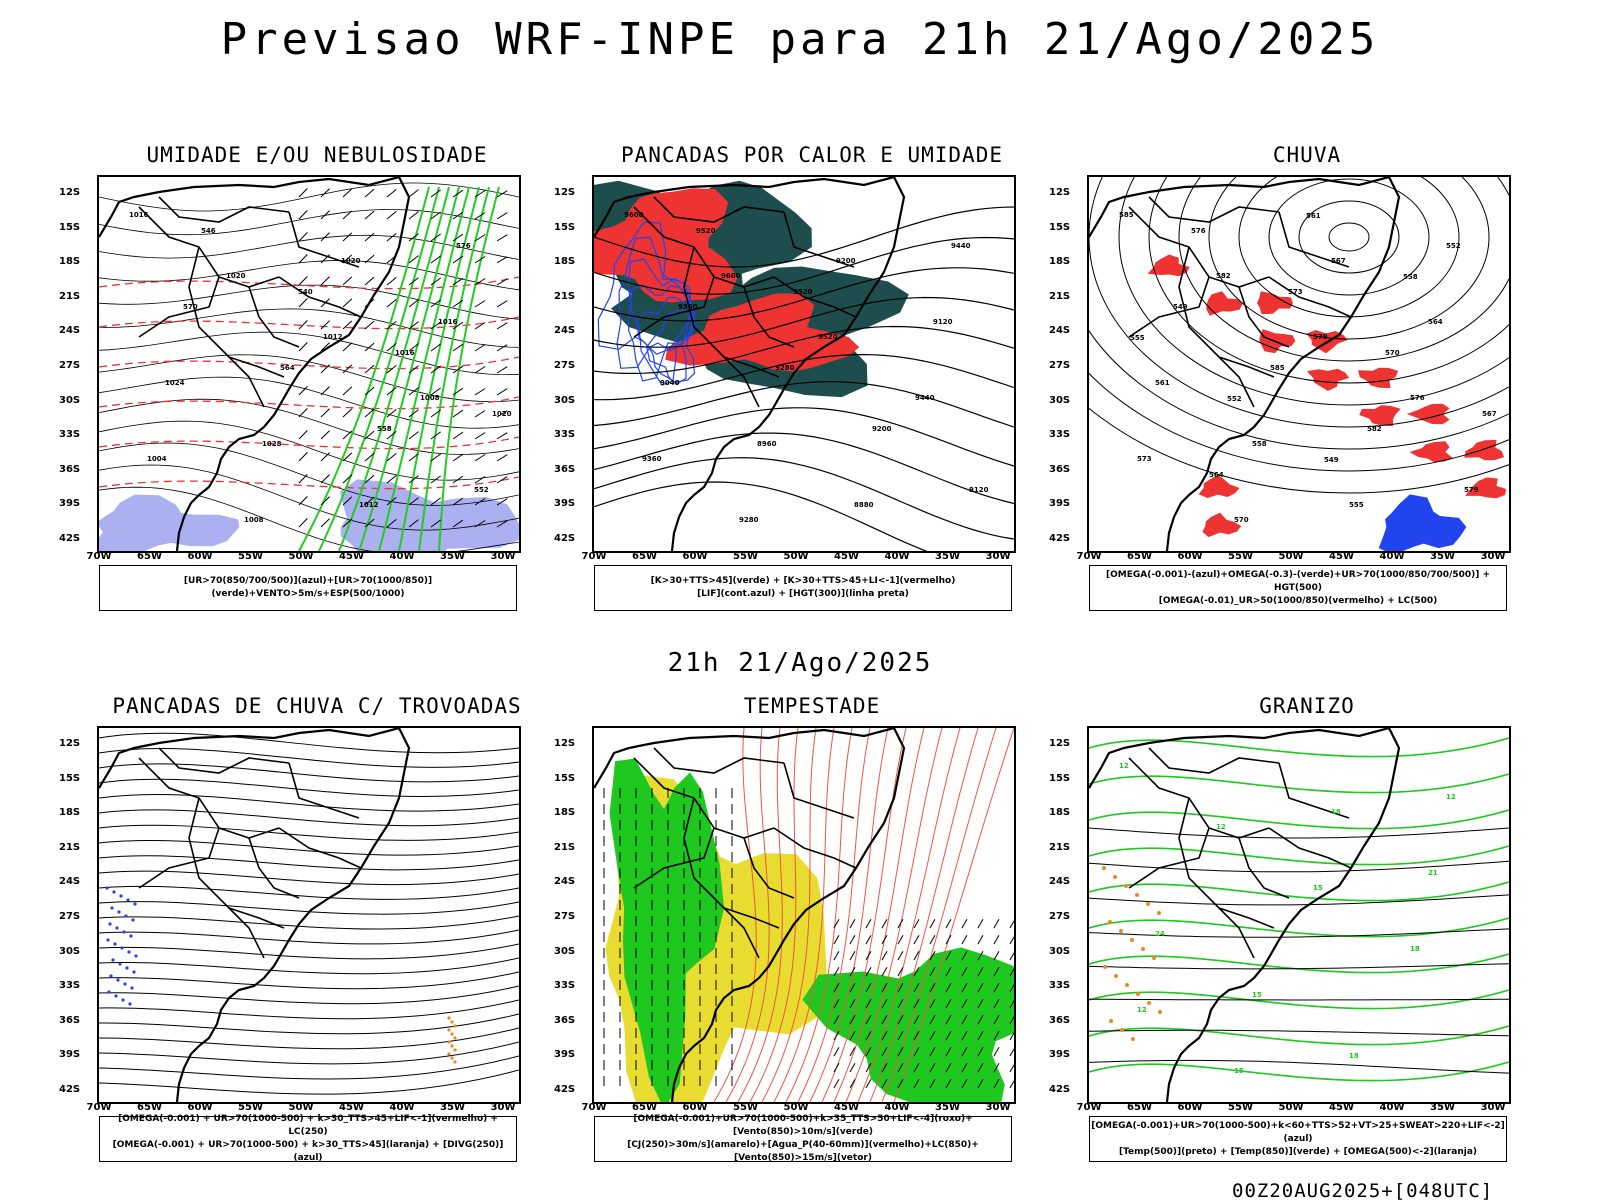 This screenshot has width=1600, height=1202. I want to click on wind-green, so click(667, 930).